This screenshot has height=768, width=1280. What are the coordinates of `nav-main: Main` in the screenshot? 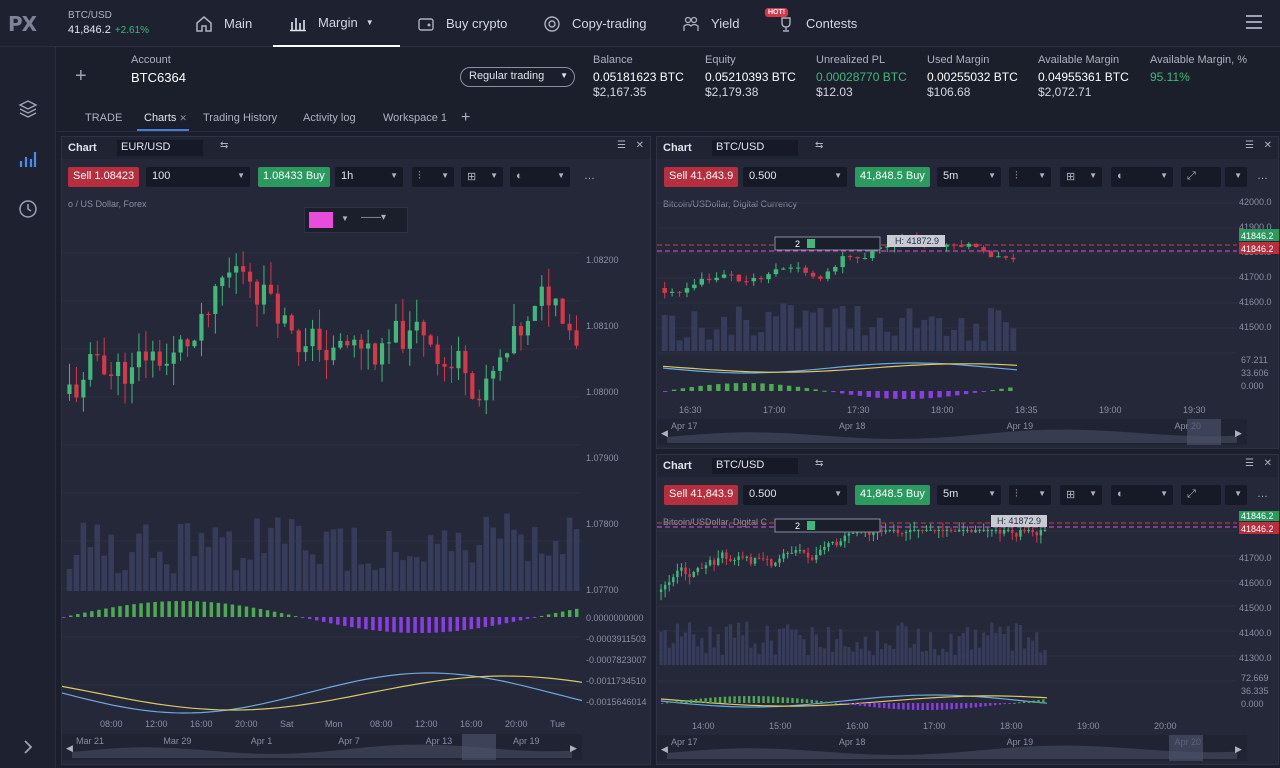 It's located at (223, 23).